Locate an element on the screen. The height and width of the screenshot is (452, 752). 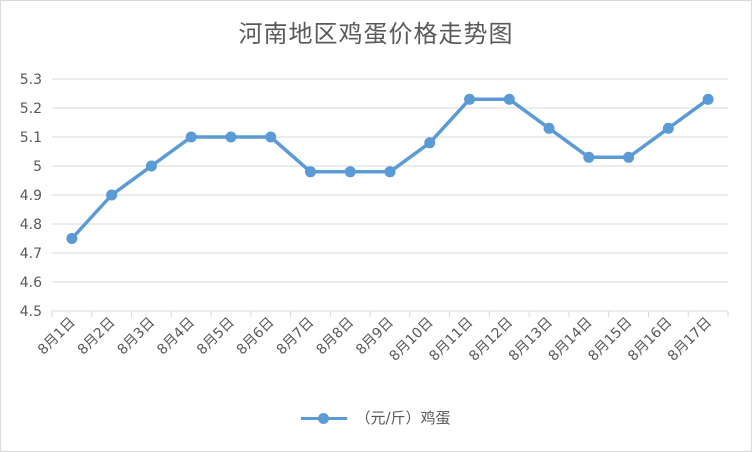
legend-line-marker-icon is located at coordinates (324, 418).